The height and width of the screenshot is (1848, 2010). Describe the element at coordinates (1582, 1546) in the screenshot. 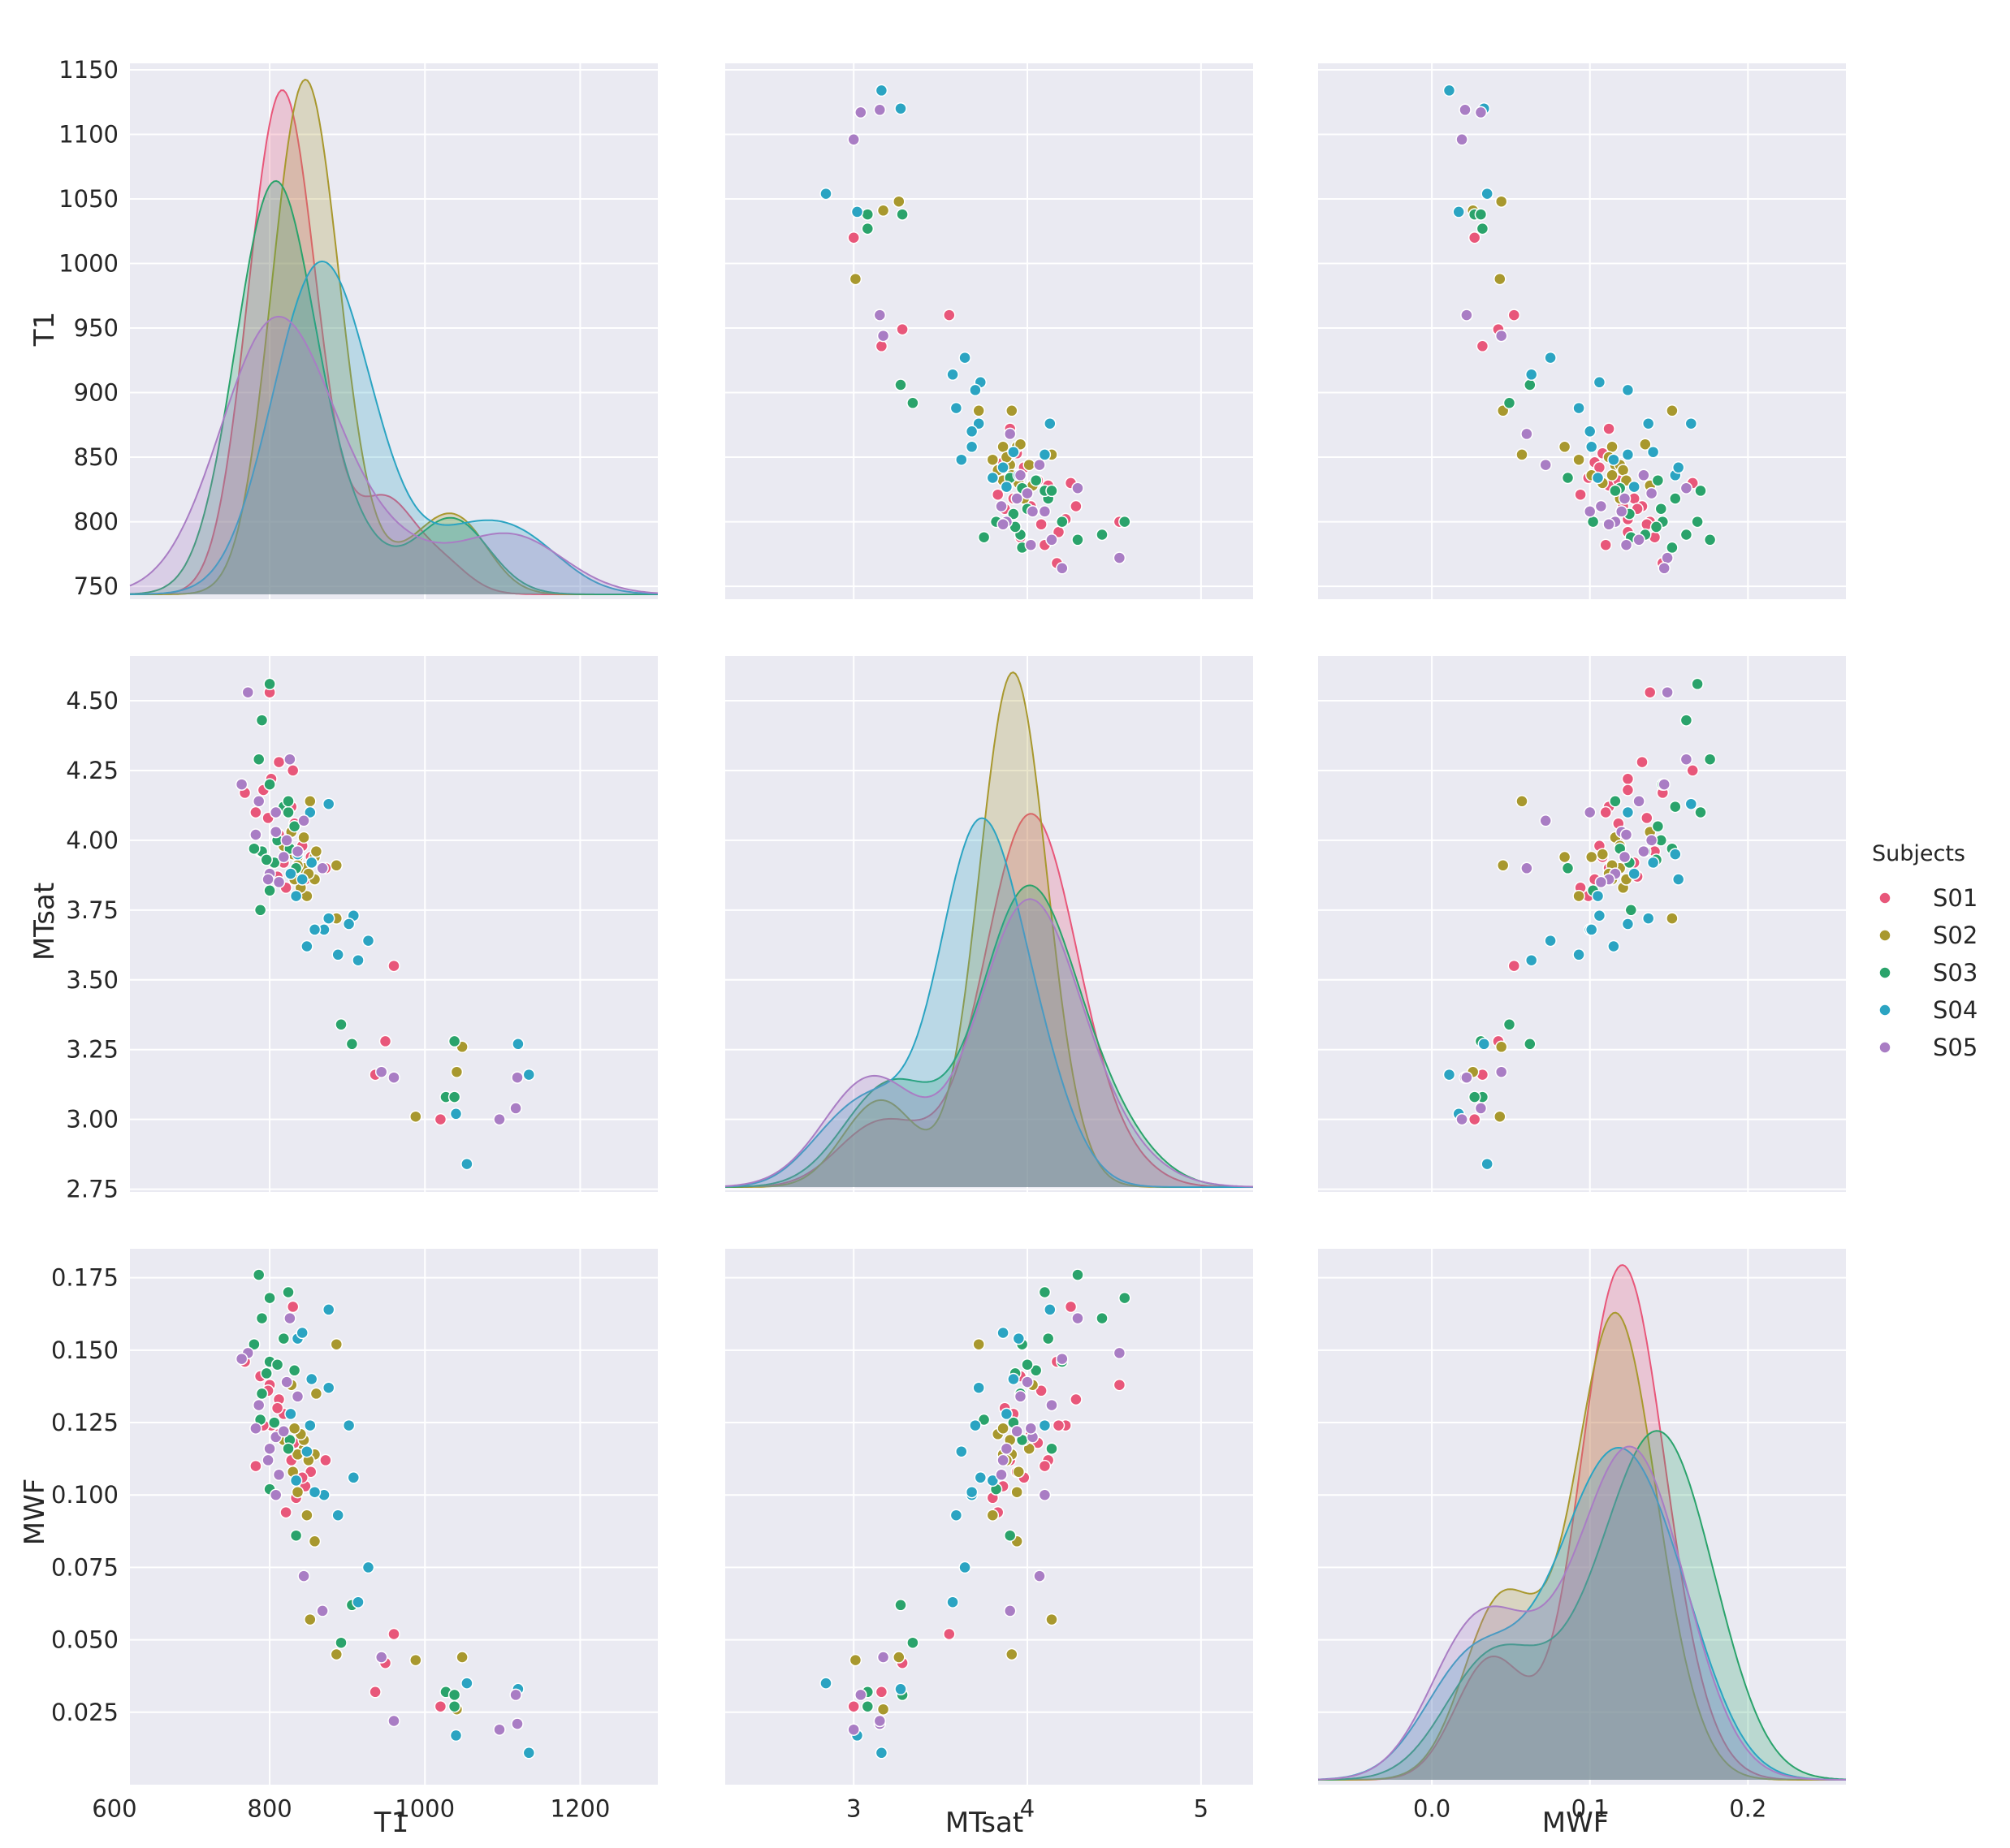

I see `kde-line-s02-mwf` at that location.